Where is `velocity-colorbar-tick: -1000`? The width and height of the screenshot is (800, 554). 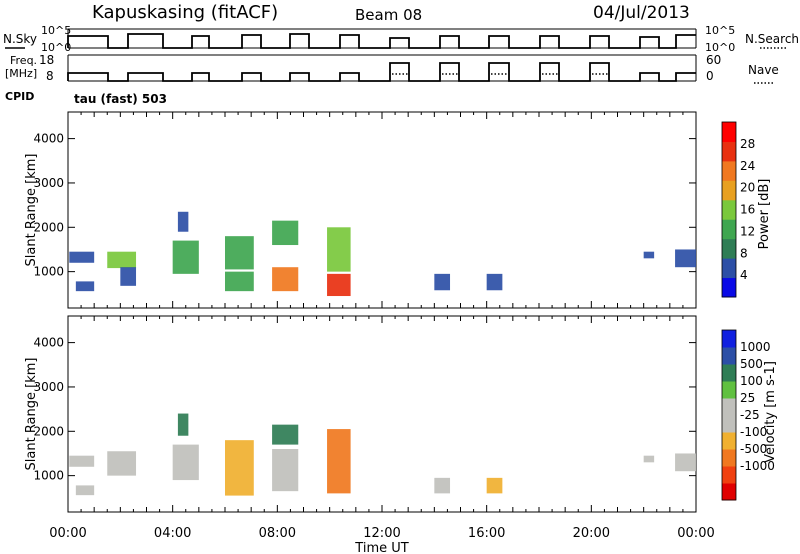
velocity-colorbar-tick: -1000 is located at coordinates (757, 466).